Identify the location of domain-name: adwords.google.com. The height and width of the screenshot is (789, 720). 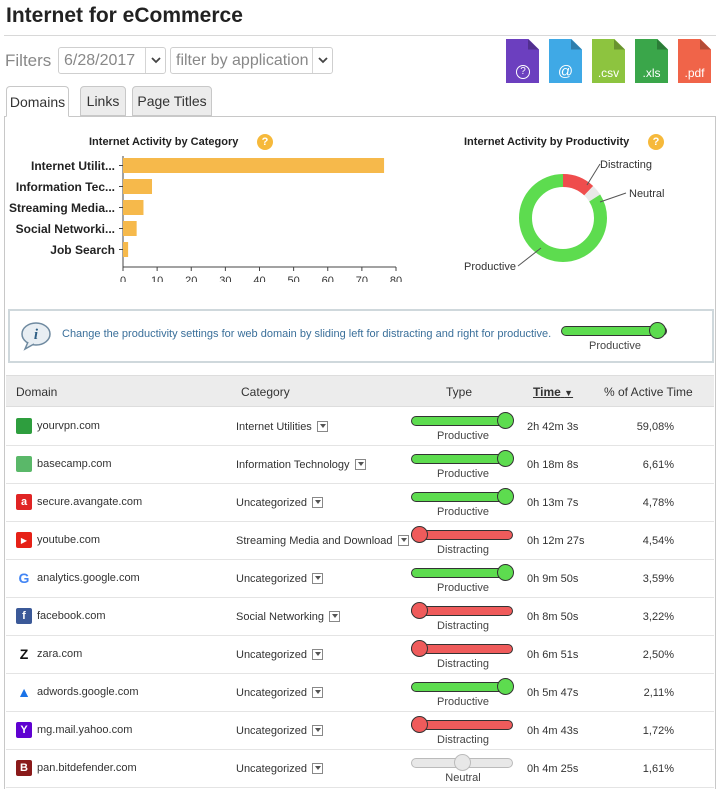
(88, 692).